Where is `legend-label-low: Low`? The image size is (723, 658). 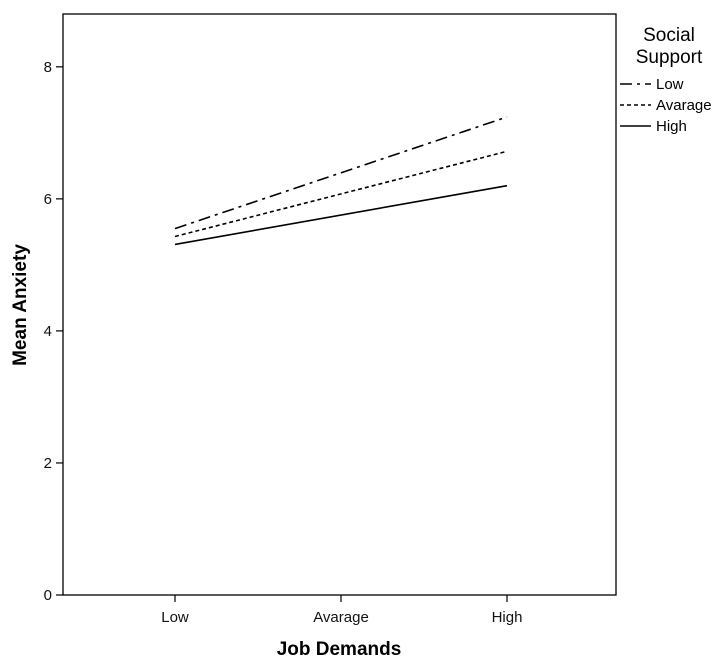 legend-label-low: Low is located at coordinates (670, 84).